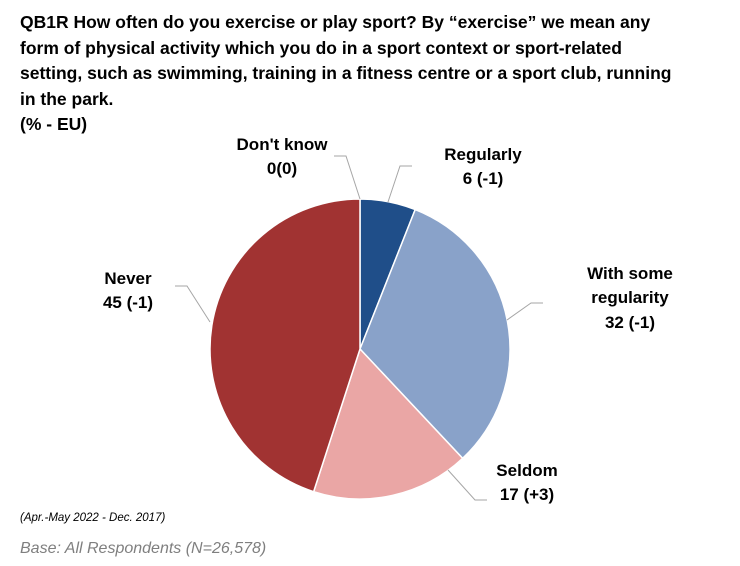  What do you see at coordinates (143, 548) in the screenshot?
I see `base-note: Base: All Respondents (N=26,578)` at bounding box center [143, 548].